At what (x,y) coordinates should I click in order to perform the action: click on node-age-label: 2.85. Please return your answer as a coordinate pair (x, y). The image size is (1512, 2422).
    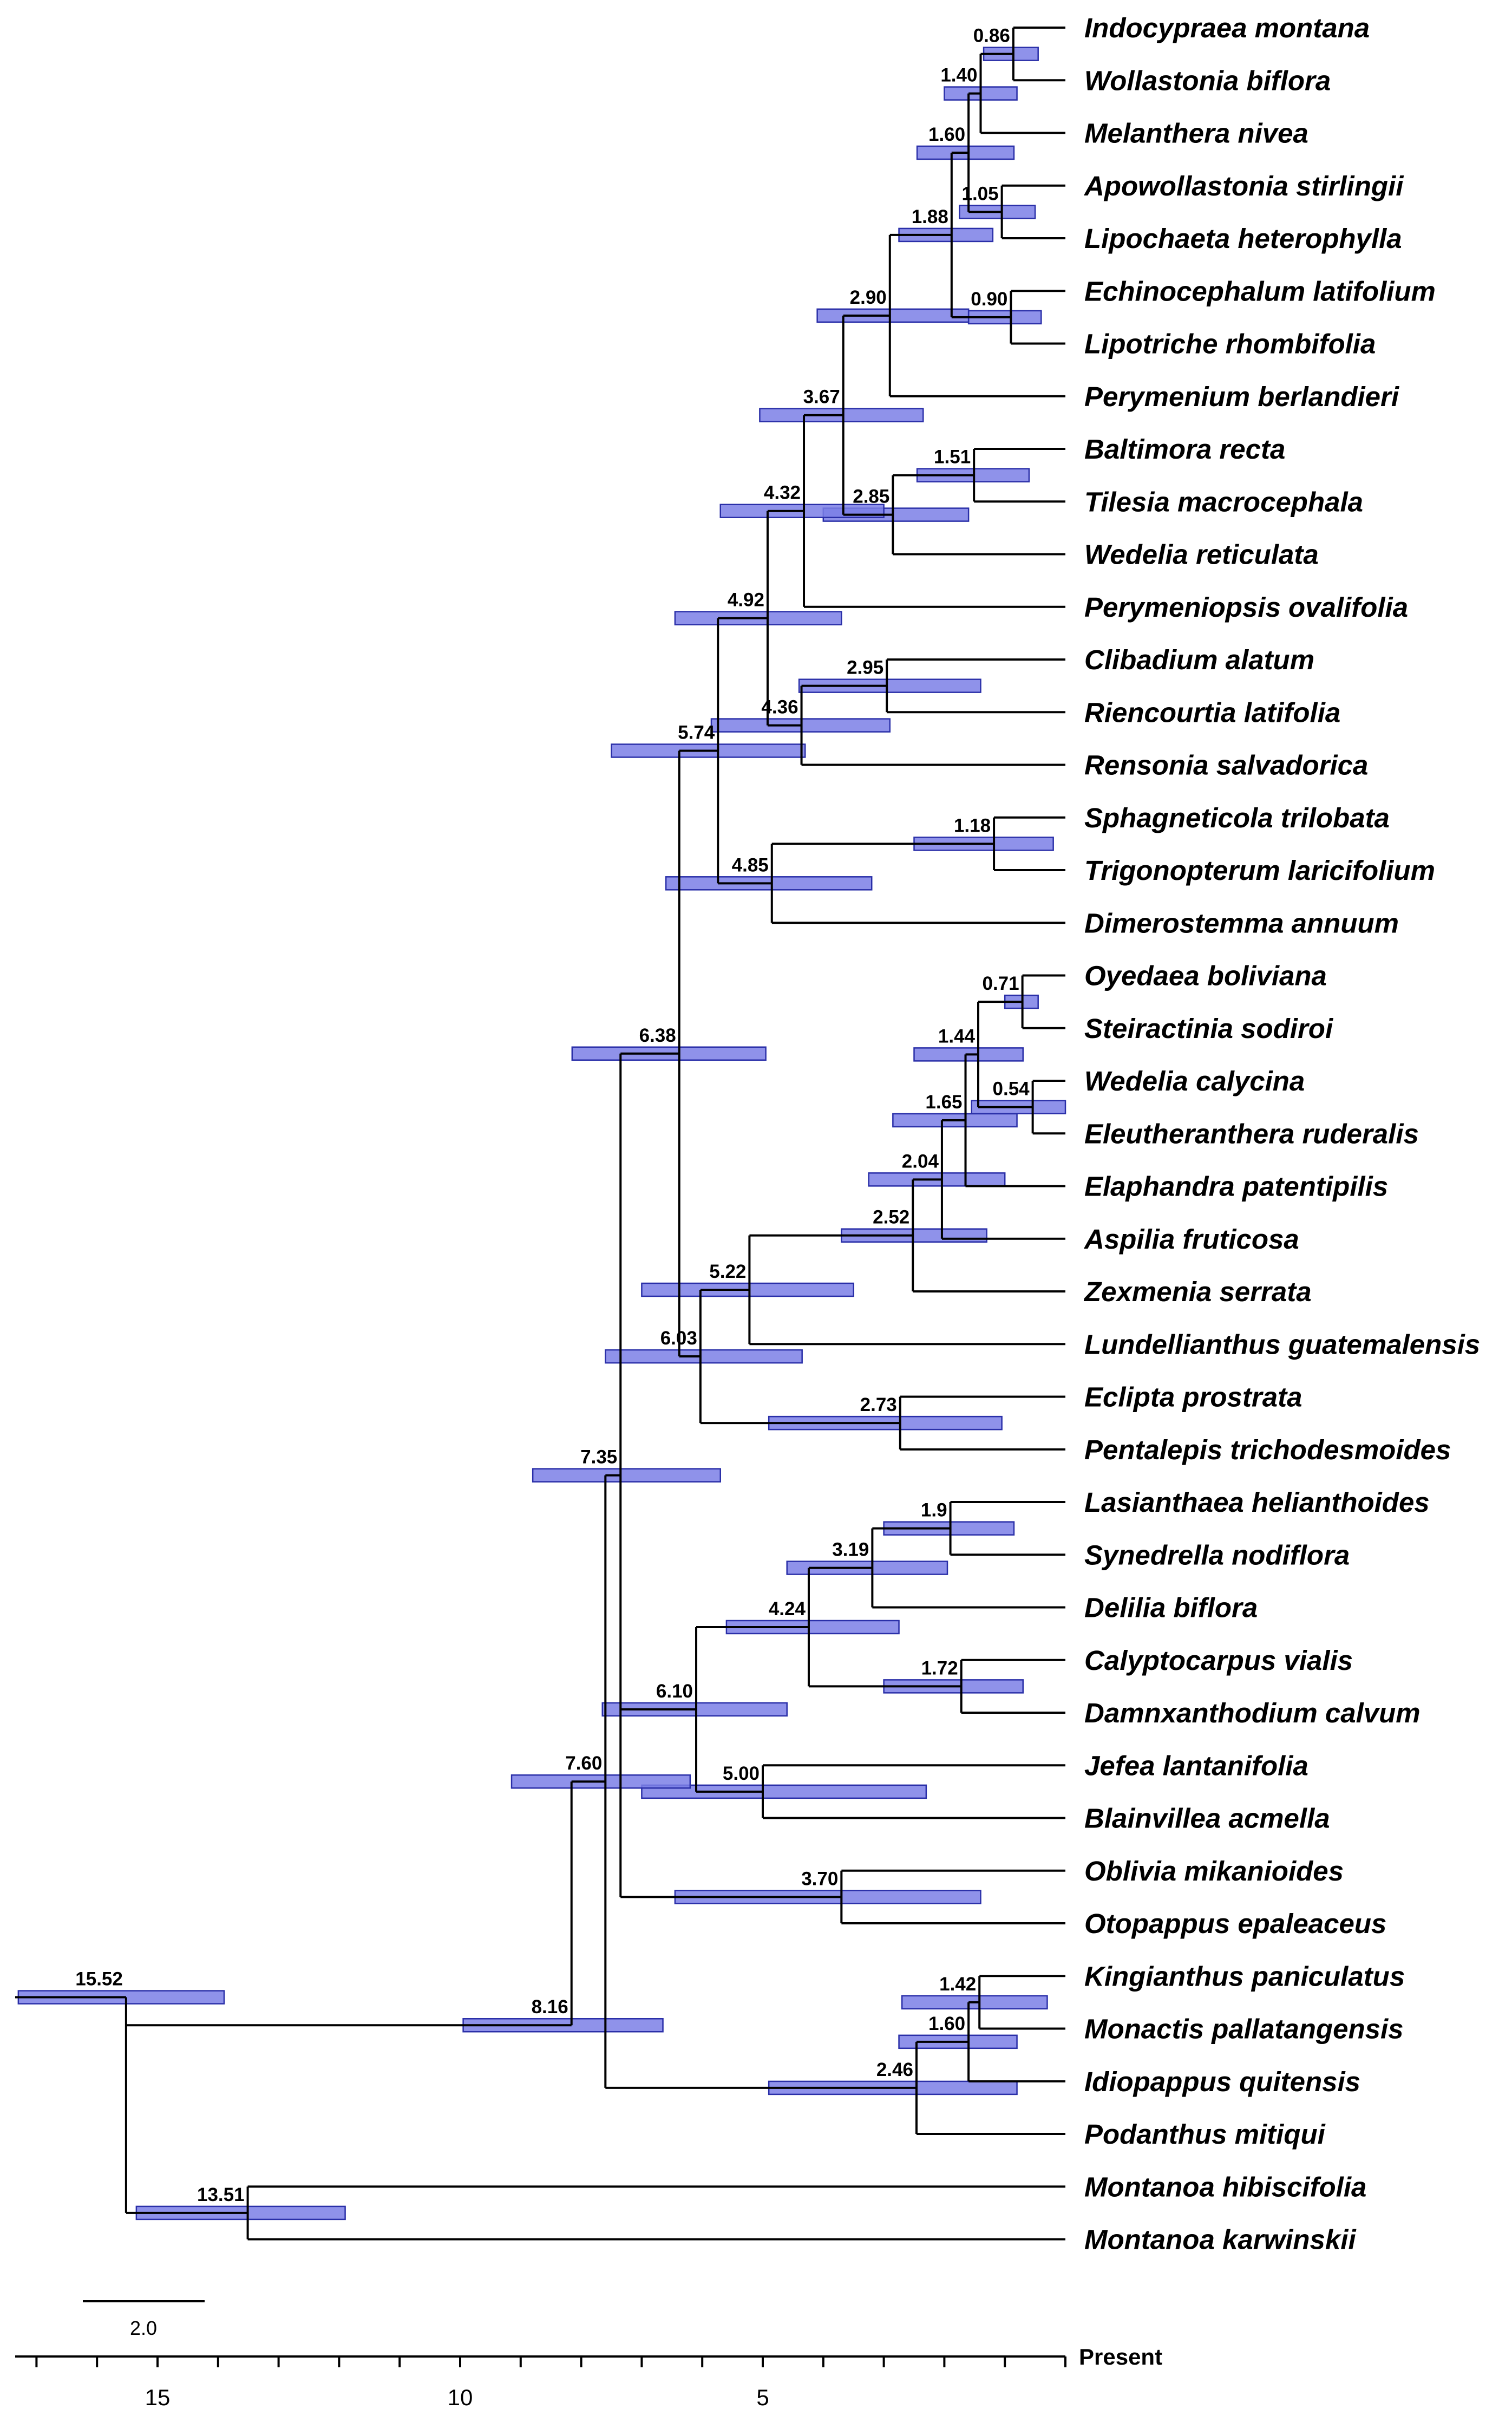
    Looking at the image, I should click on (871, 497).